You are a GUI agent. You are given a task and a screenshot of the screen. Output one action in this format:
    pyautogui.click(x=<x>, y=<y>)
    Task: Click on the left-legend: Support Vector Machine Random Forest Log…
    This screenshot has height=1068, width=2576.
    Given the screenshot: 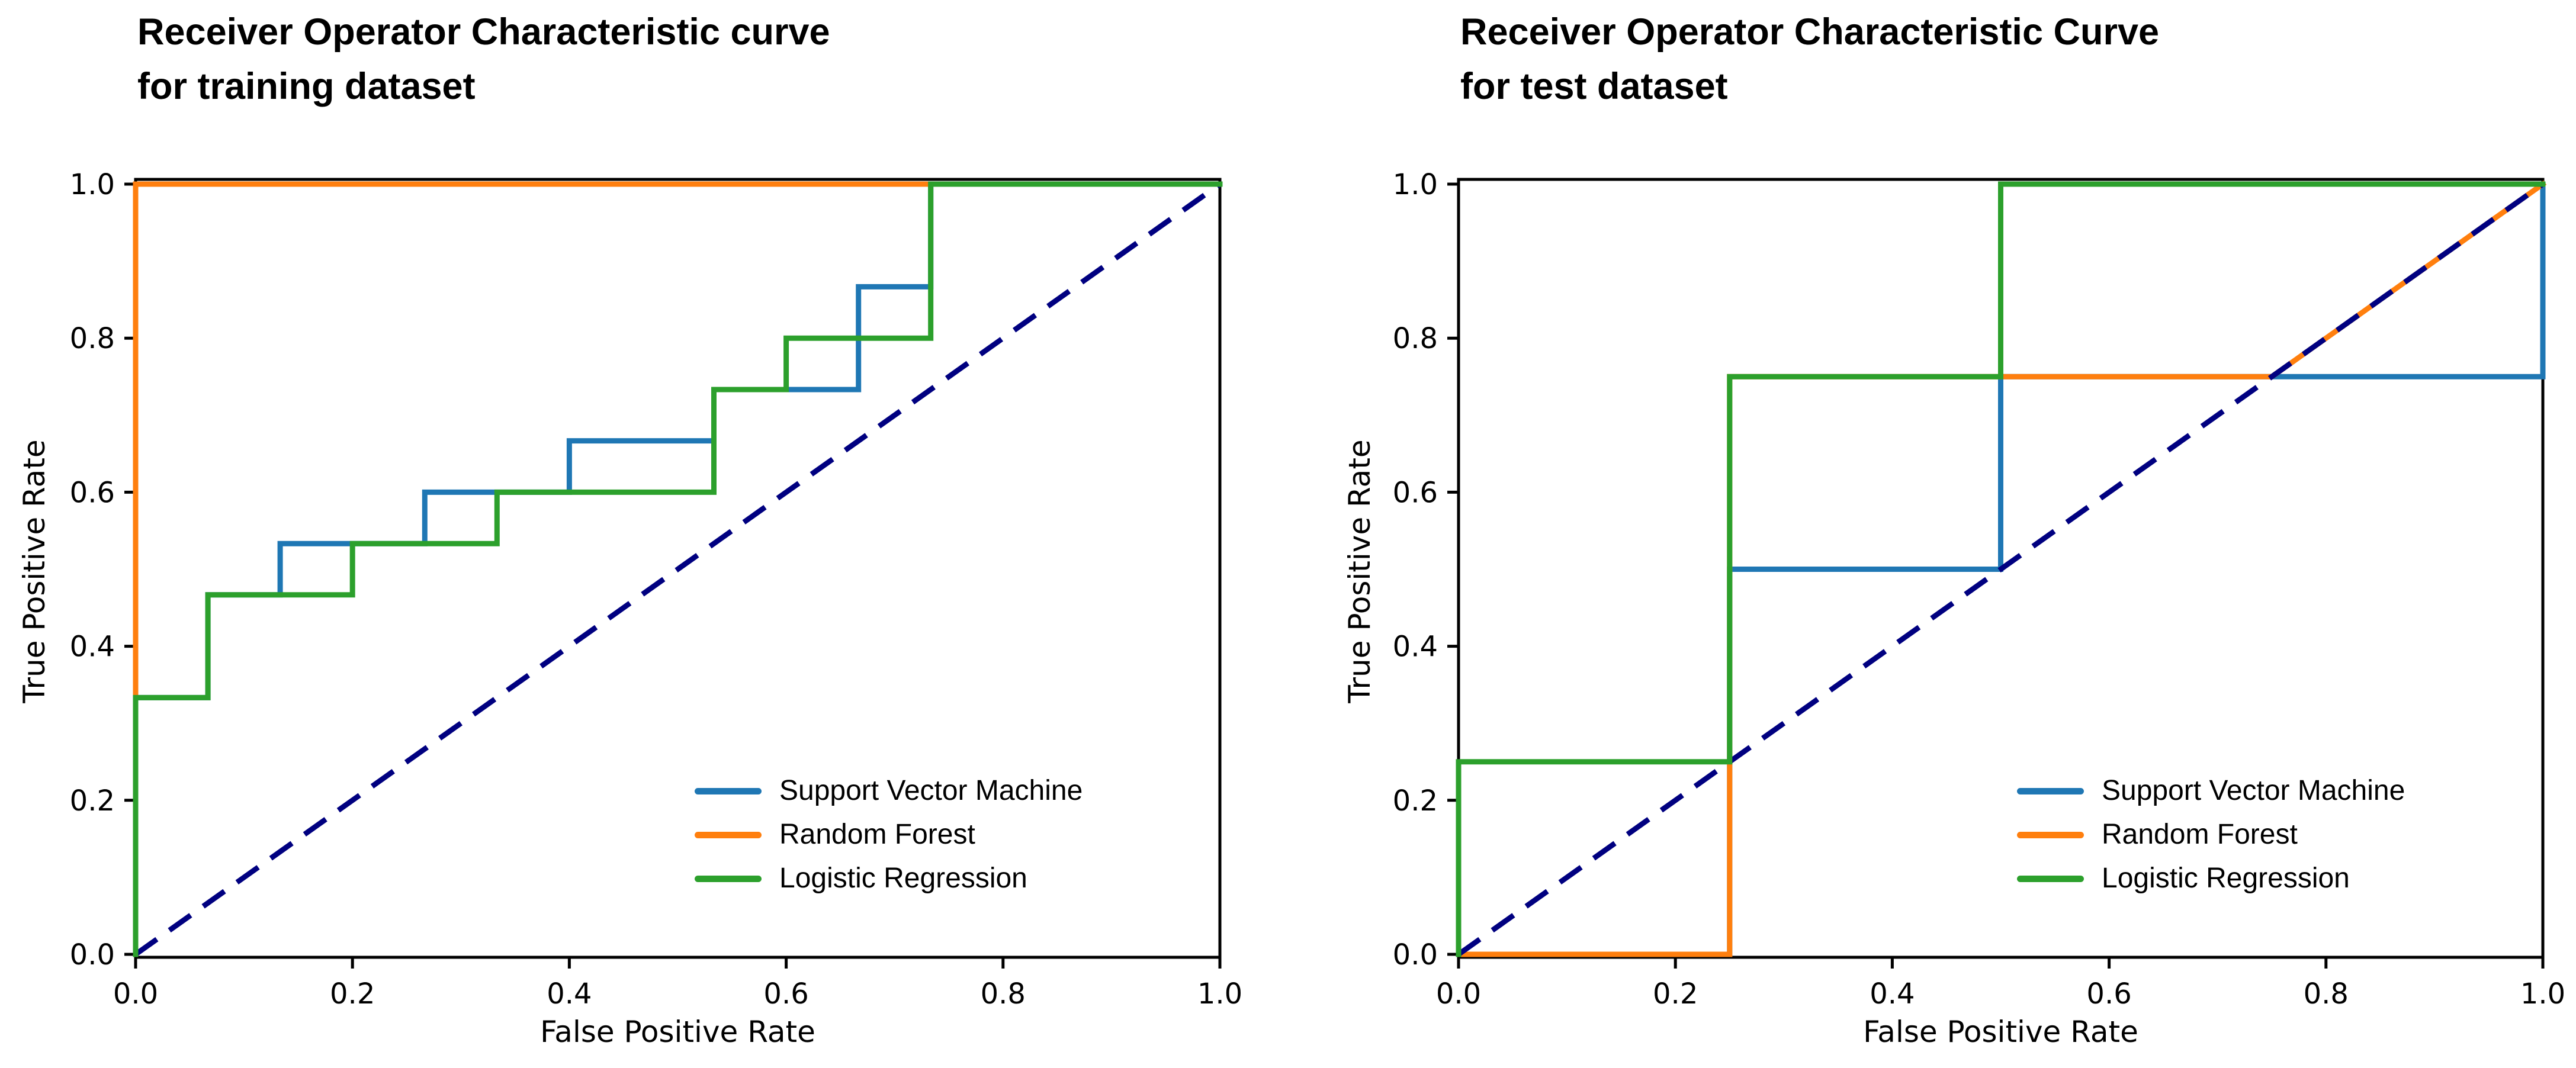 What is the action you would take?
    pyautogui.click(x=889, y=834)
    